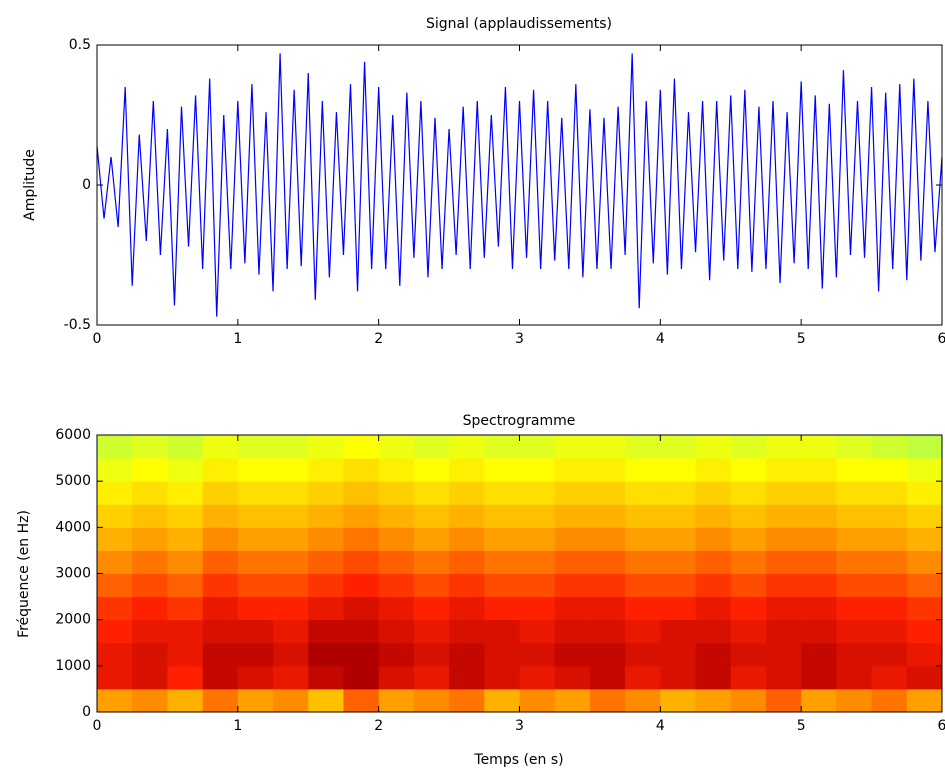  I want to click on x-tick-label: 3, so click(519, 726).